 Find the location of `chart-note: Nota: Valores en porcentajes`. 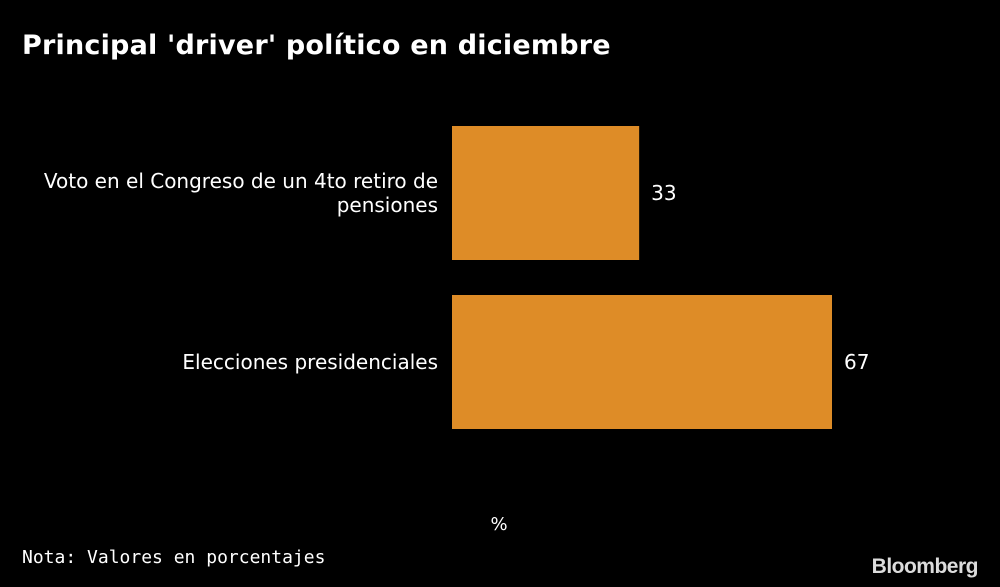

chart-note: Nota: Valores en porcentajes is located at coordinates (174, 557).